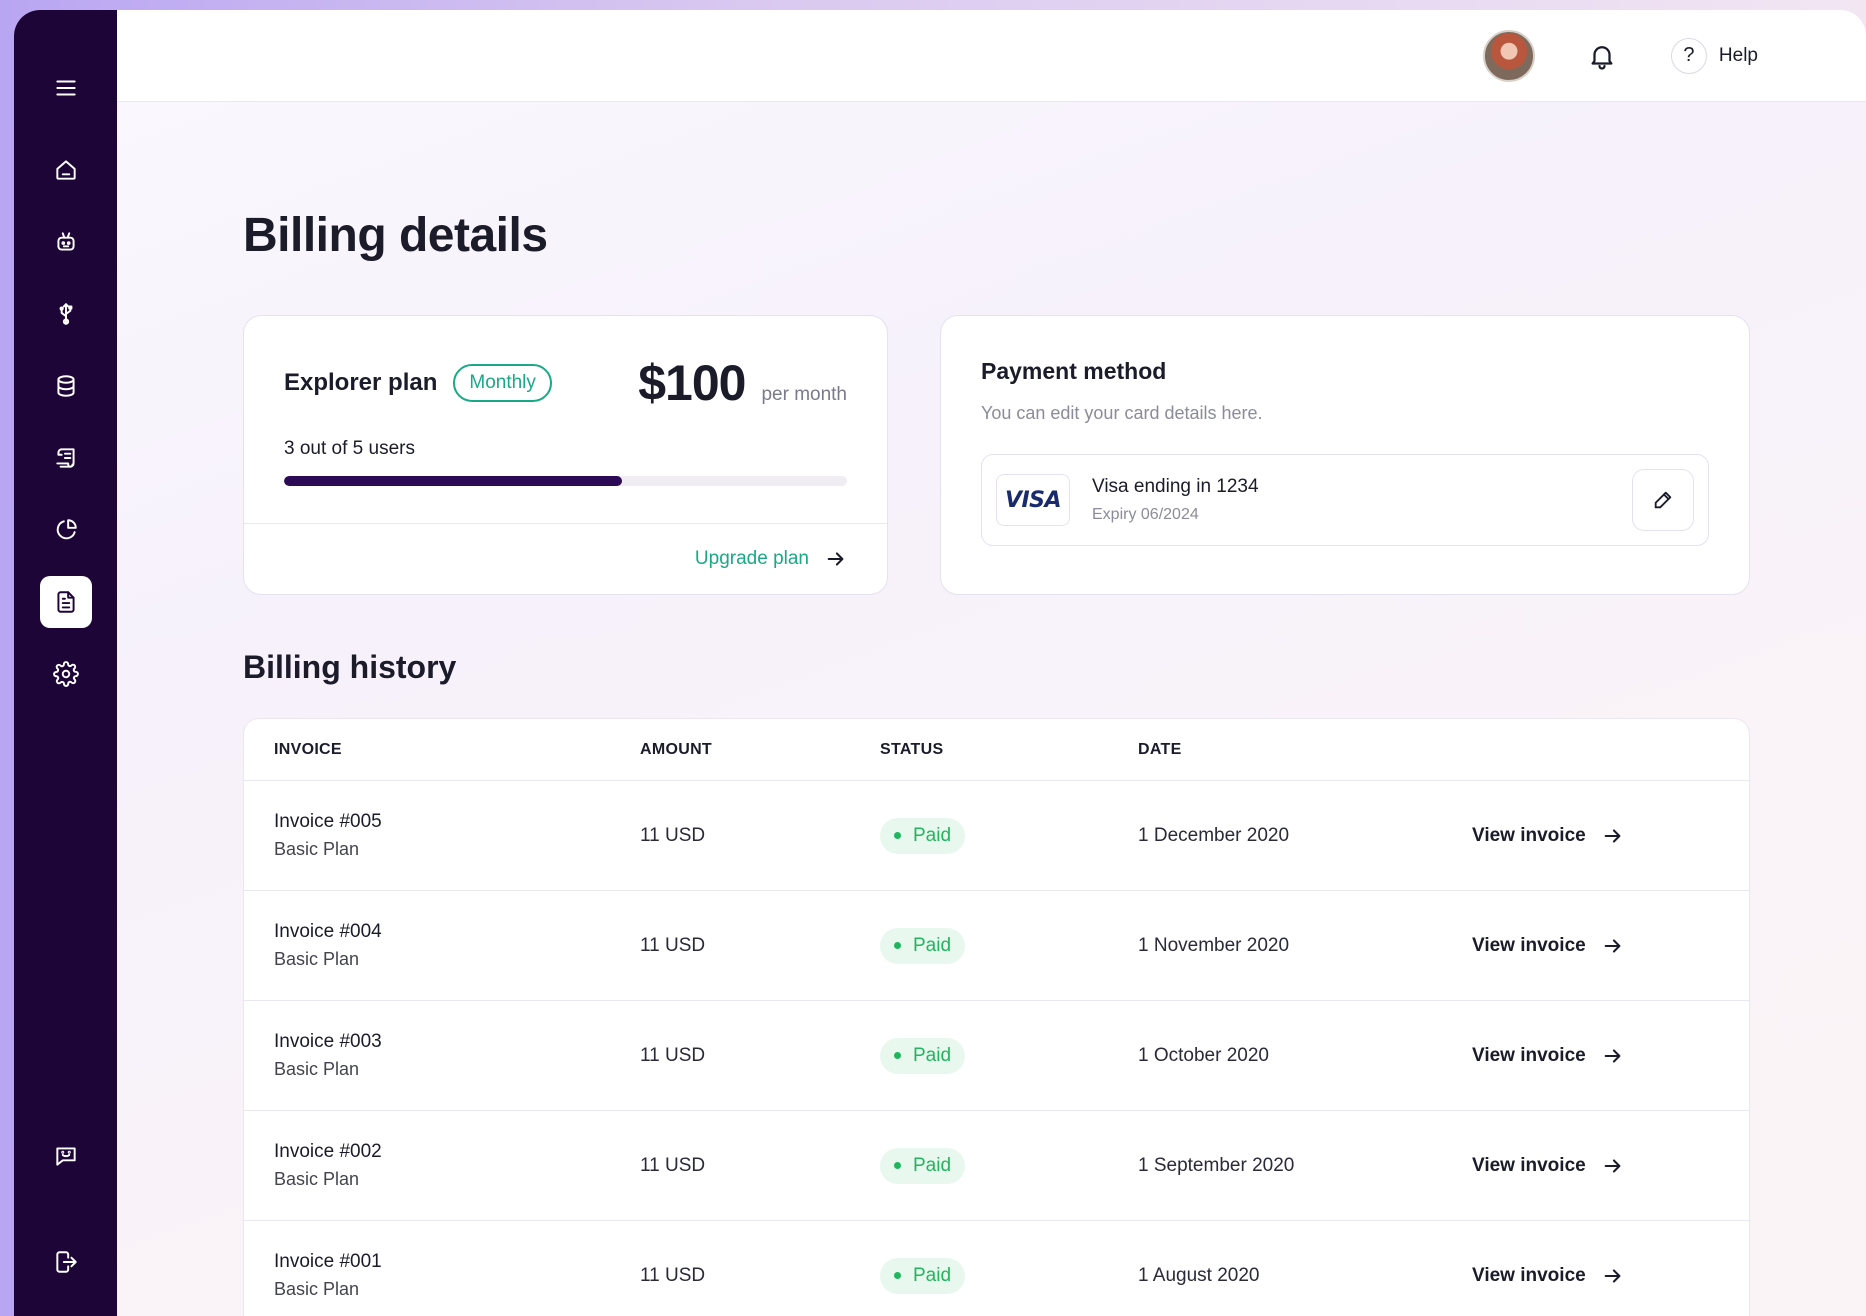 The width and height of the screenshot is (1866, 1316). Describe the element at coordinates (676, 749) in the screenshot. I see `column-amount: AMOUNT` at that location.